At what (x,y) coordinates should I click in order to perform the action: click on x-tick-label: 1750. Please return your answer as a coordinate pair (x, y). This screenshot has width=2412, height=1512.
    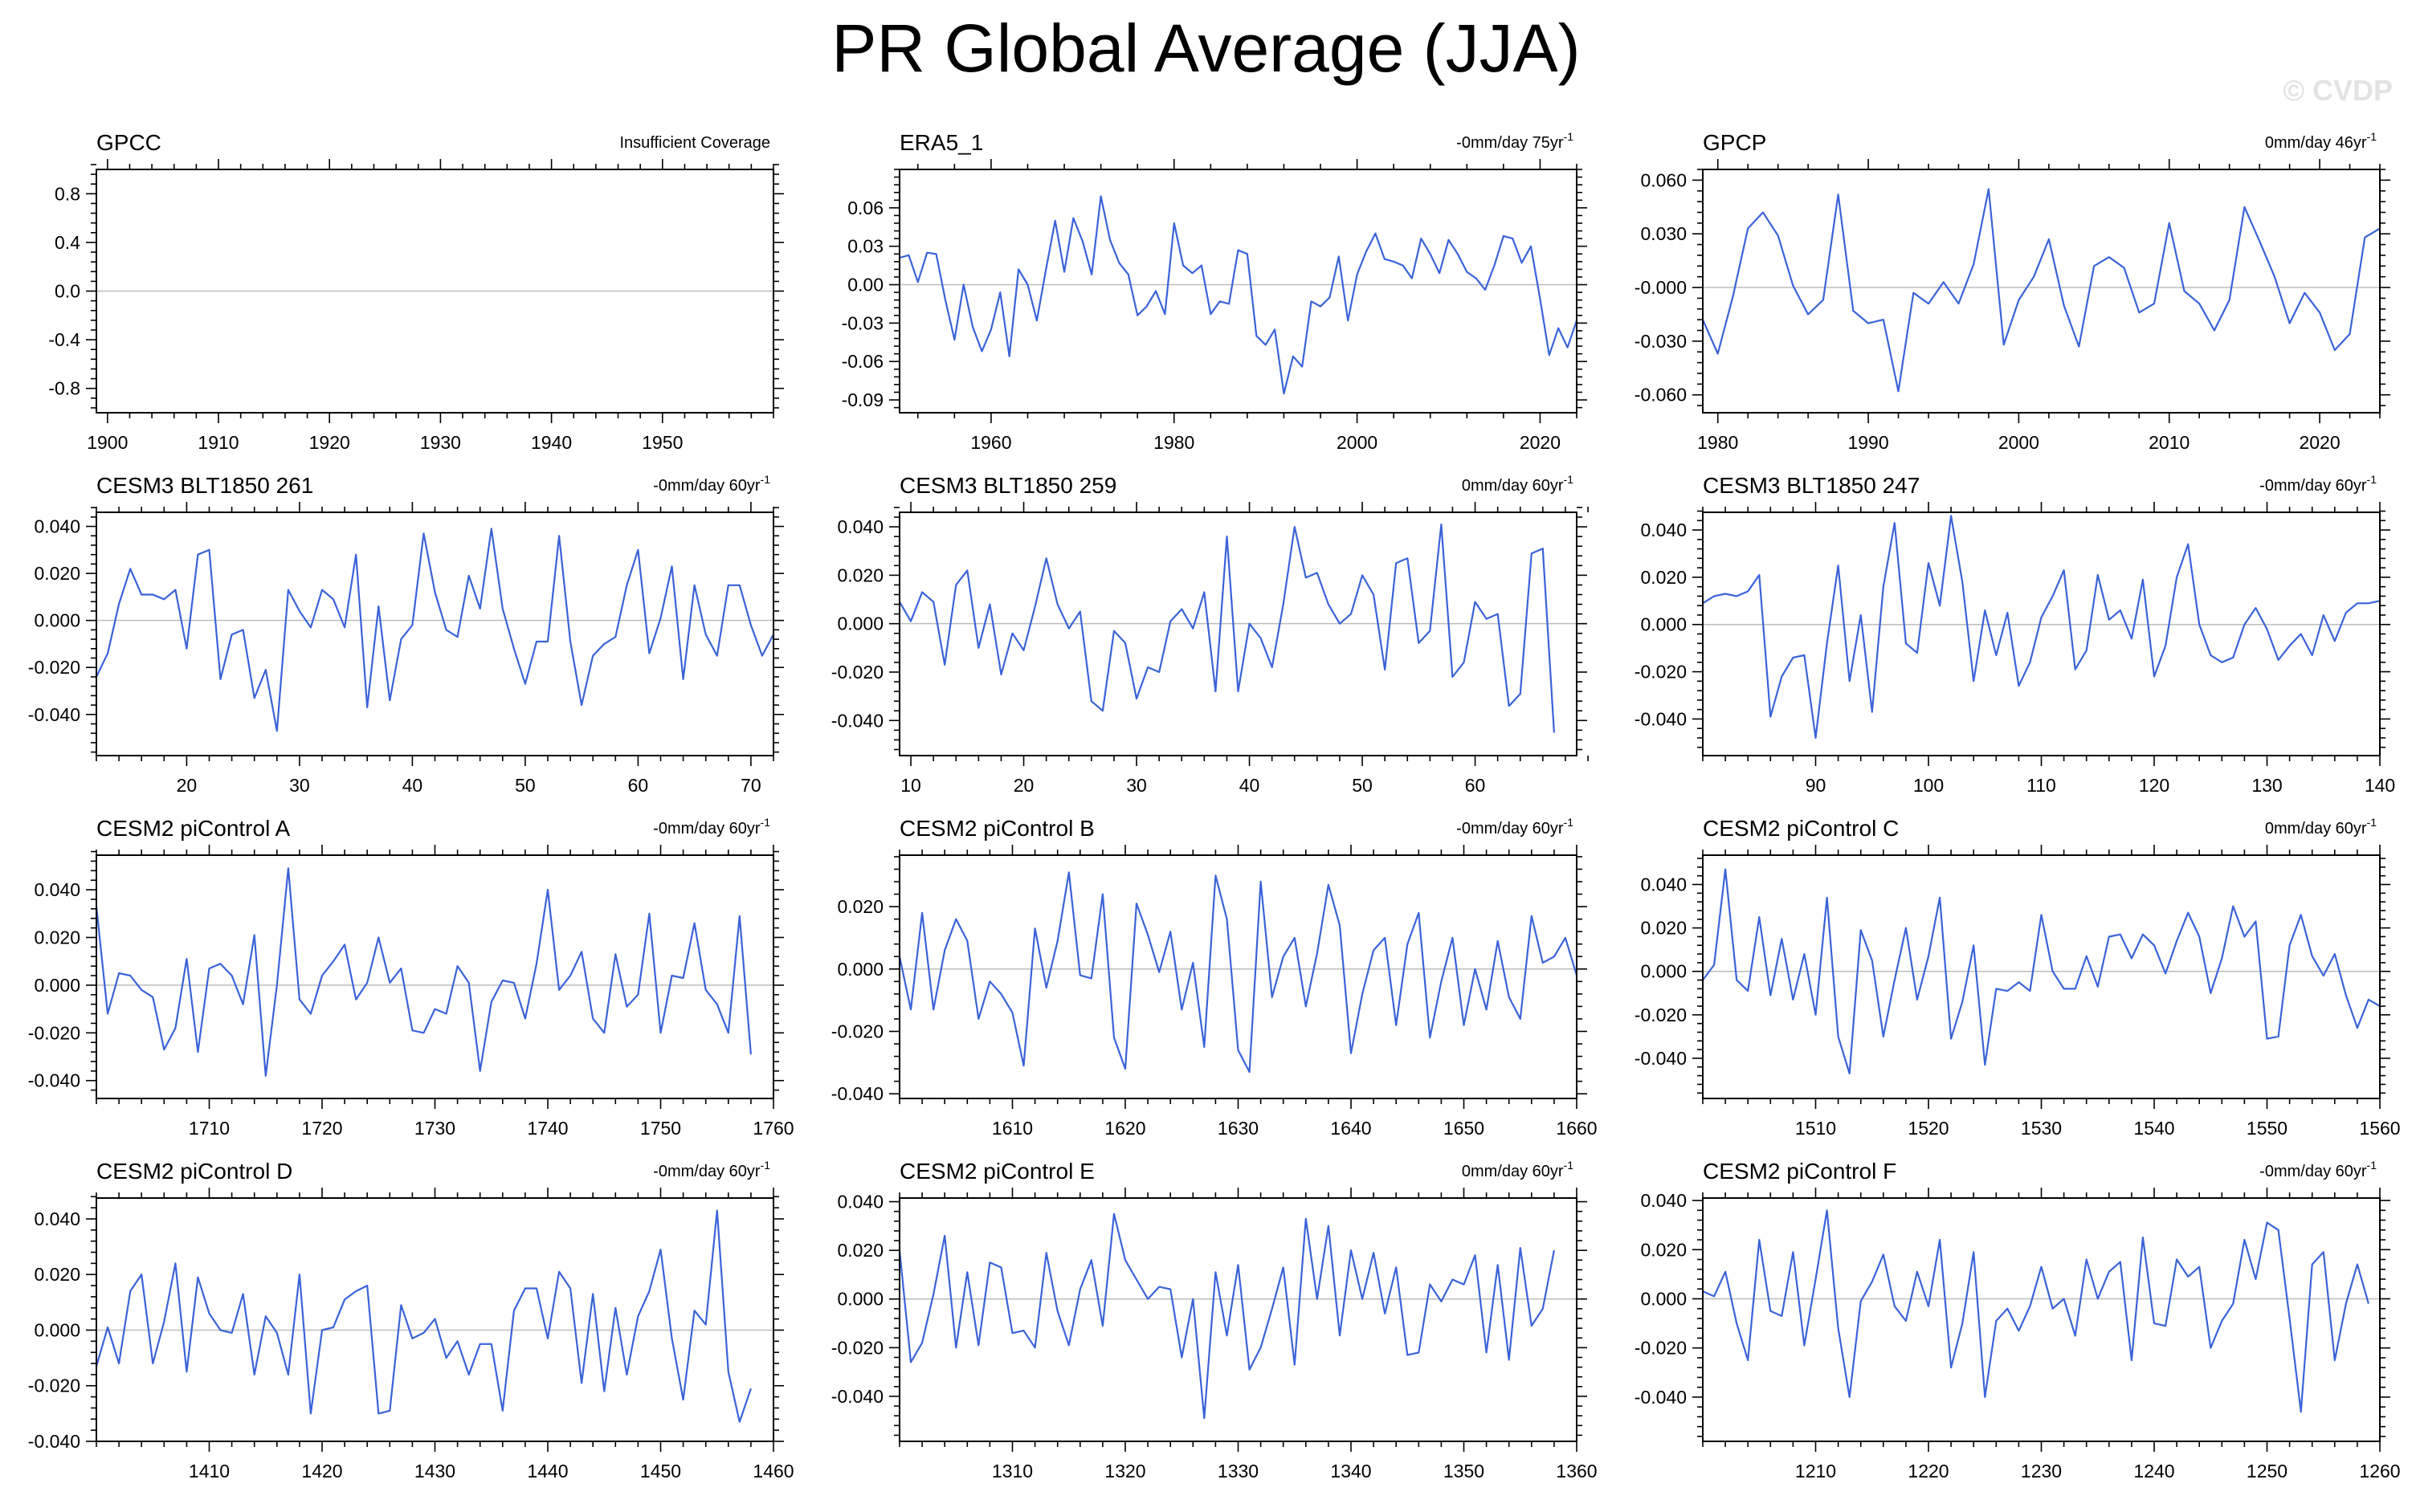
    Looking at the image, I should click on (660, 1128).